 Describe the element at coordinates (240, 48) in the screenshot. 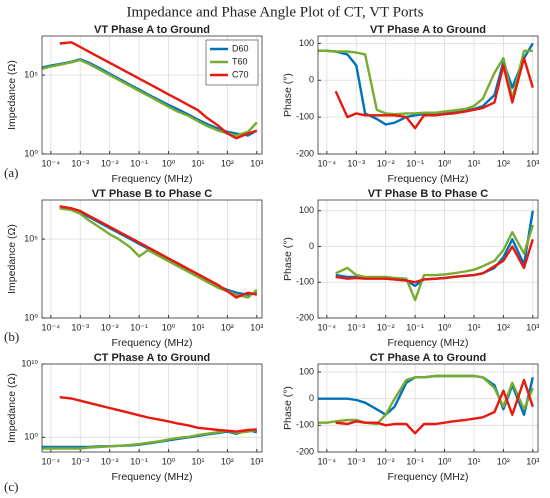

I see `legend-label: D60` at that location.